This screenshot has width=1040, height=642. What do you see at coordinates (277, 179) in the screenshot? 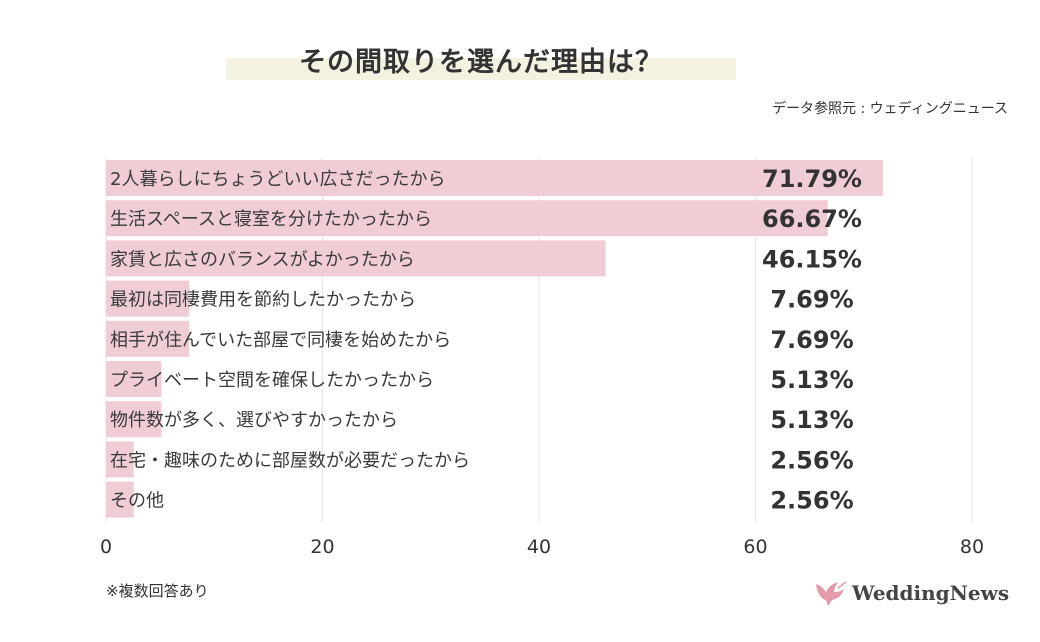
I see `category-label: 2人暮らしにちょうどいい広さだったから` at bounding box center [277, 179].